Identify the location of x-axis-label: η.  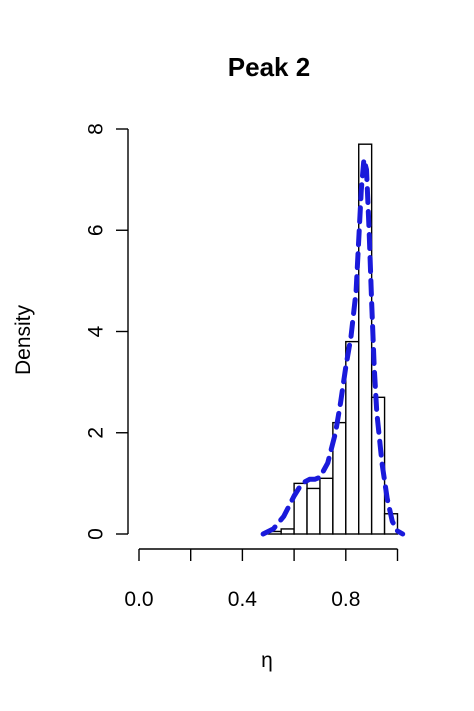
(267, 660).